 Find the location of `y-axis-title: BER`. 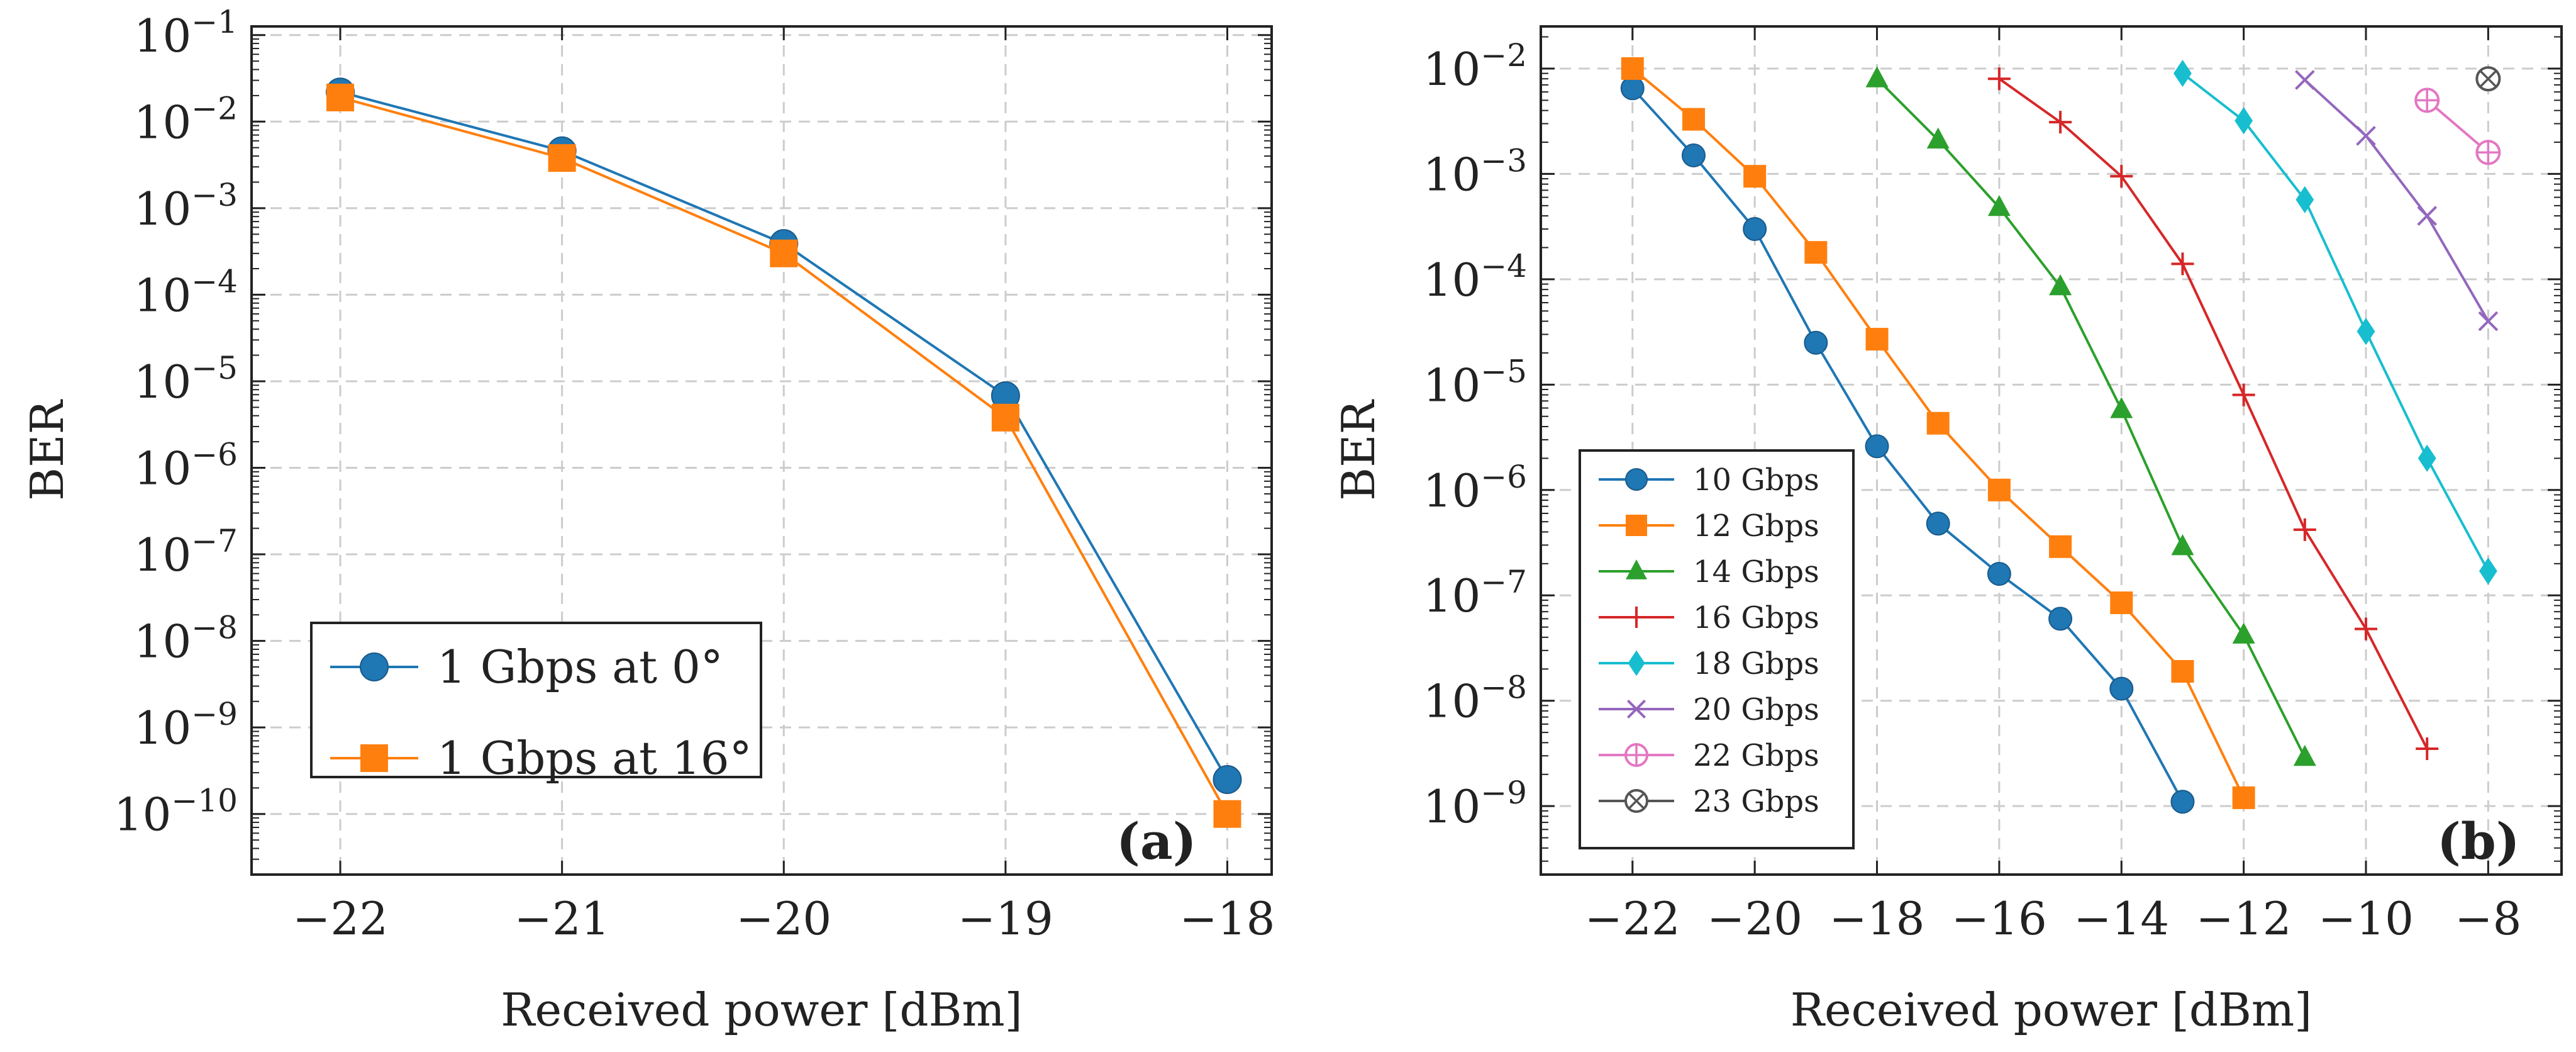

y-axis-title: BER is located at coordinates (1358, 449).